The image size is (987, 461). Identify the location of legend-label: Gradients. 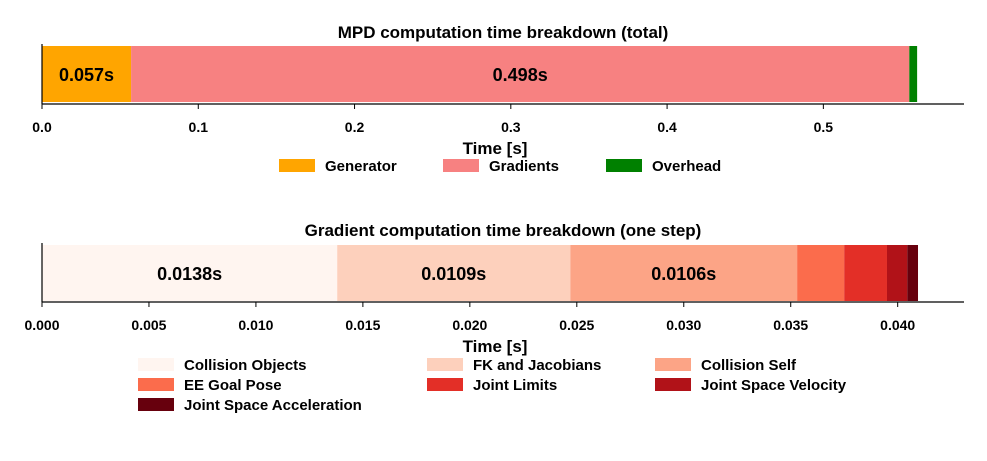
(524, 166).